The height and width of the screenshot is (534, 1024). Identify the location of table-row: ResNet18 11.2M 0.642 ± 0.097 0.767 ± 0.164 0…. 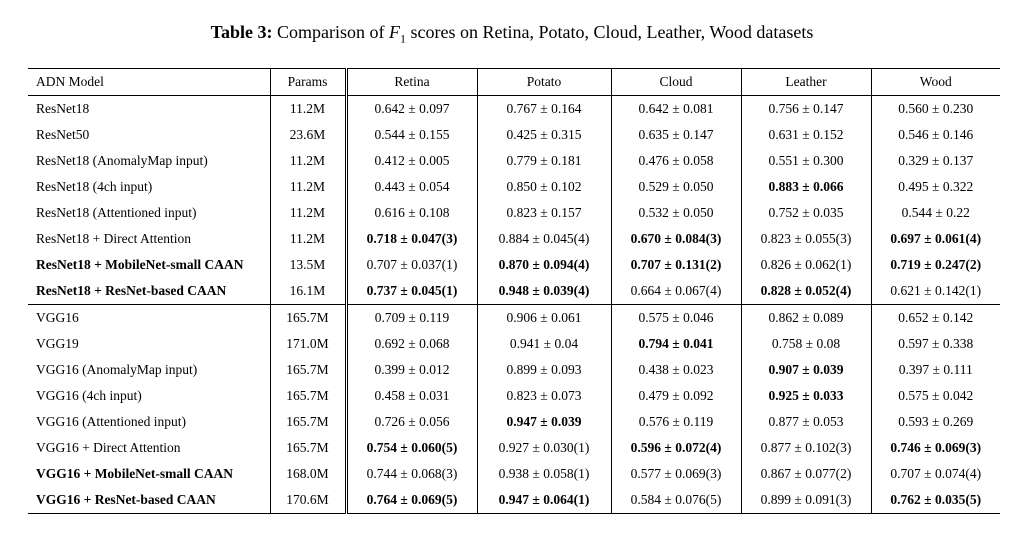
(514, 108).